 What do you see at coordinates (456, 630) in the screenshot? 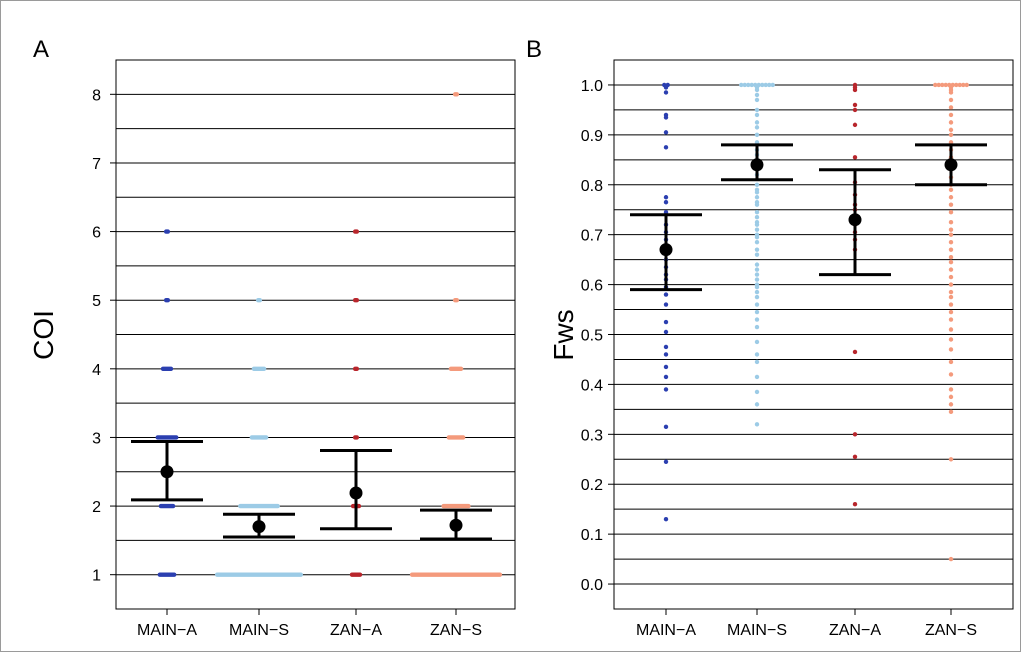
I see `x-tick-label: ZAN−S` at bounding box center [456, 630].